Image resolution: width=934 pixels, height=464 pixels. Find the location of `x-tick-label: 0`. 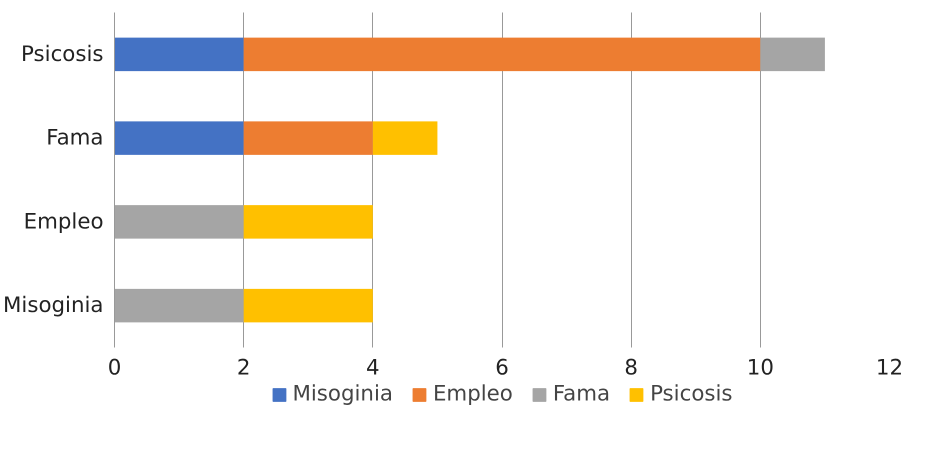

x-tick-label: 0 is located at coordinates (115, 368).